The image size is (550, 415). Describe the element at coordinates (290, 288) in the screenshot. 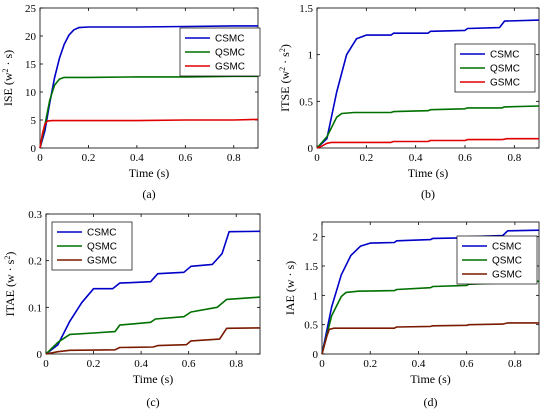

I see `y-axis-label: IAE (w · s)` at that location.